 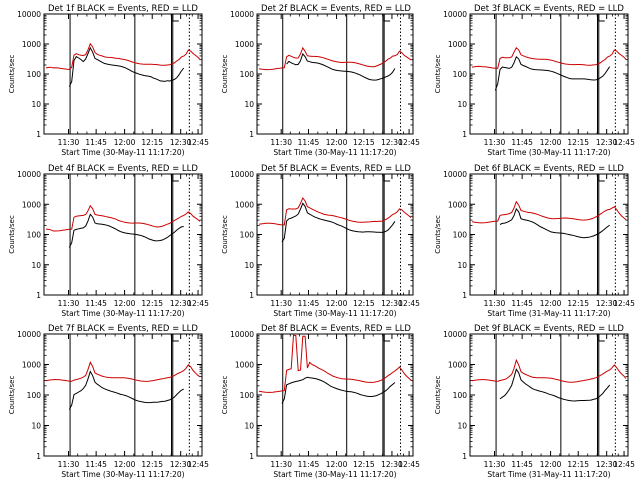 What do you see at coordinates (123, 169) in the screenshot?
I see `panel-title: Det 4f BLACK = Events, RED = LLD` at bounding box center [123, 169].